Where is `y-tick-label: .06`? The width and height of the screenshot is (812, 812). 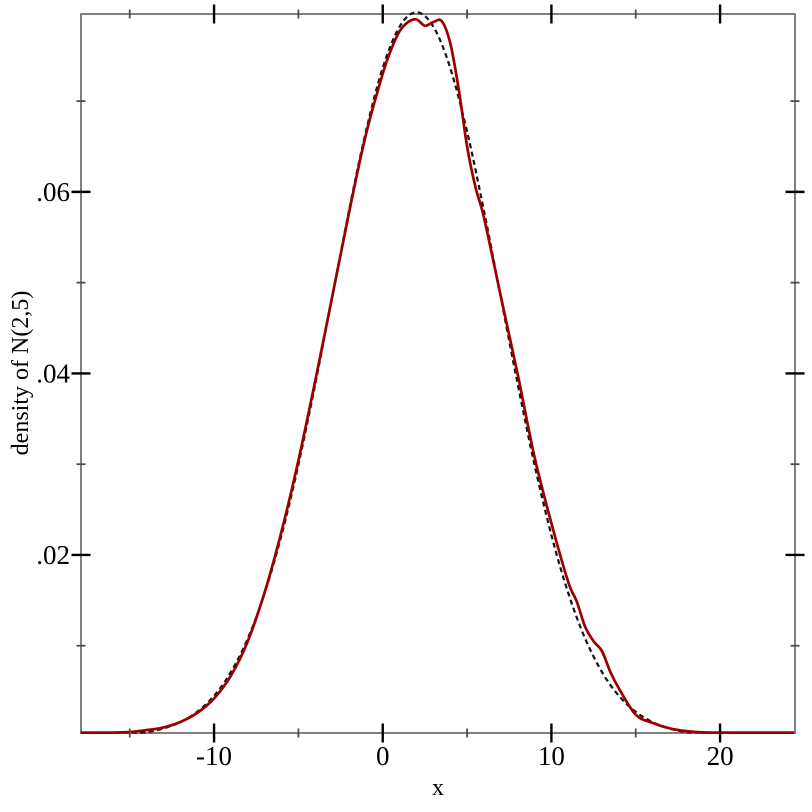
y-tick-label: .06 is located at coordinates (53, 192).